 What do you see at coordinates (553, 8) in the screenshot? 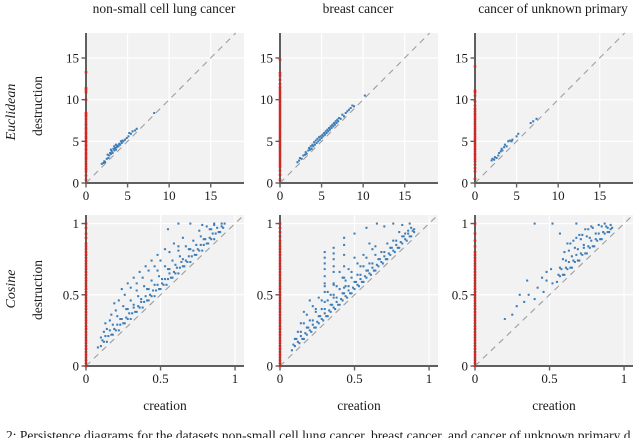
I see `column-title-cup: cancer of unknown primary` at bounding box center [553, 8].